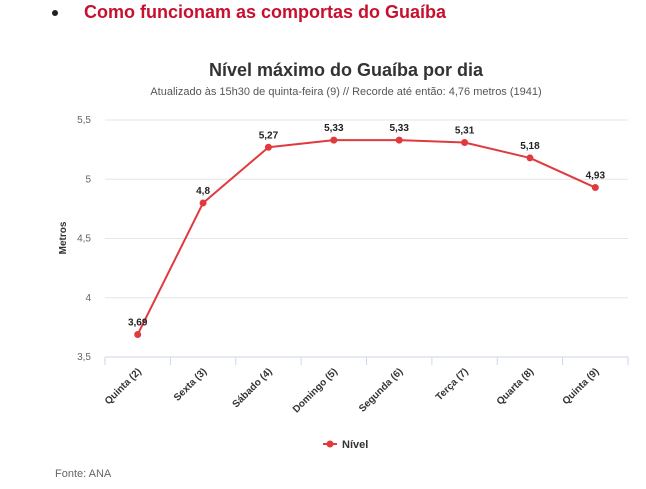 Image resolution: width=646 pixels, height=489 pixels. I want to click on legend: Nível, so click(345, 445).